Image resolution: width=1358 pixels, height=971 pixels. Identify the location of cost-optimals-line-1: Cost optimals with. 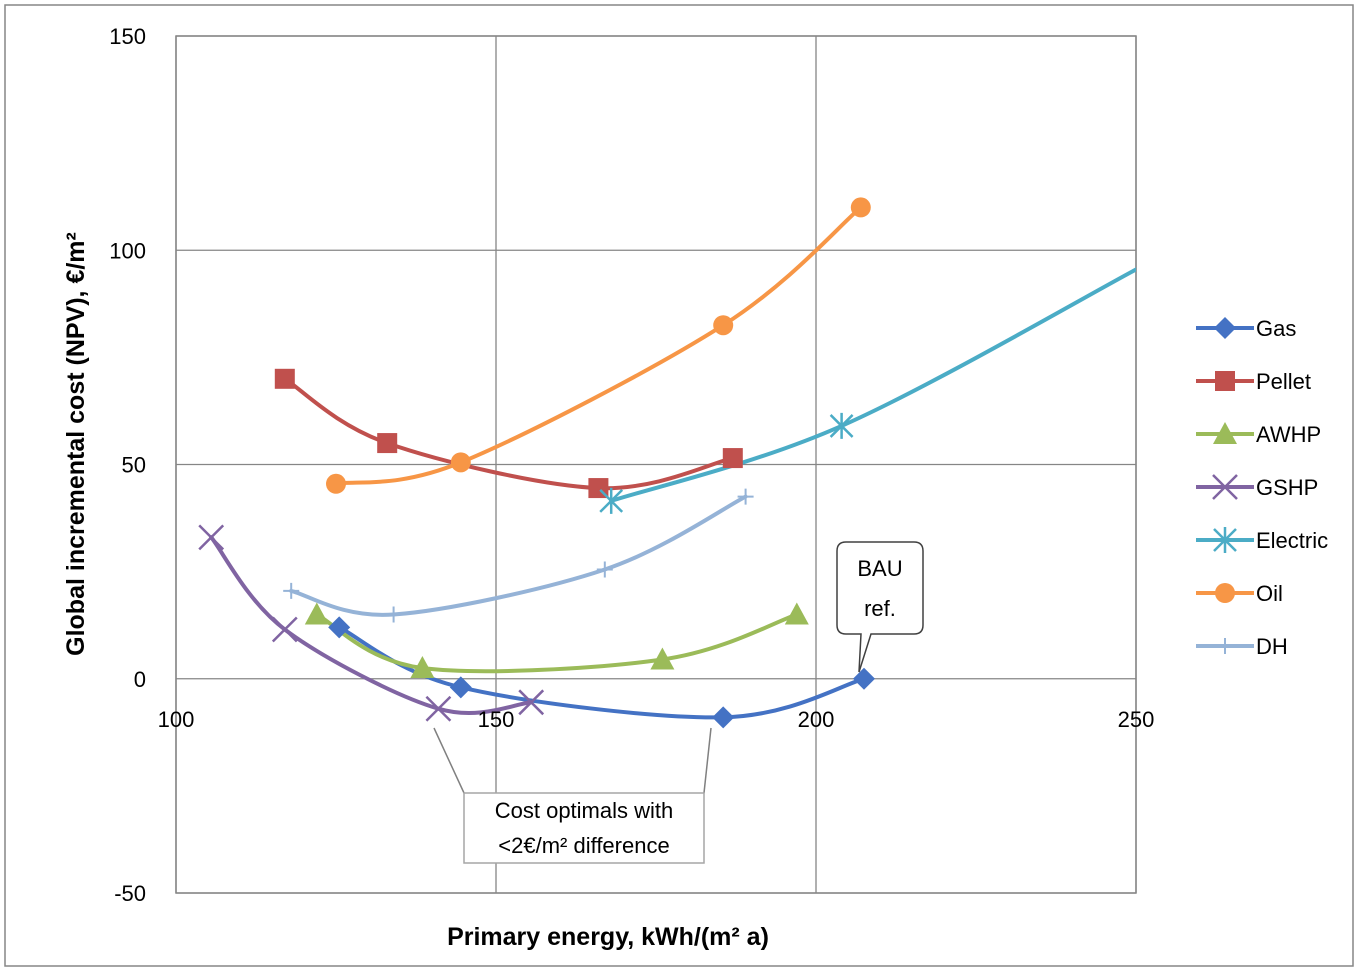
(584, 810).